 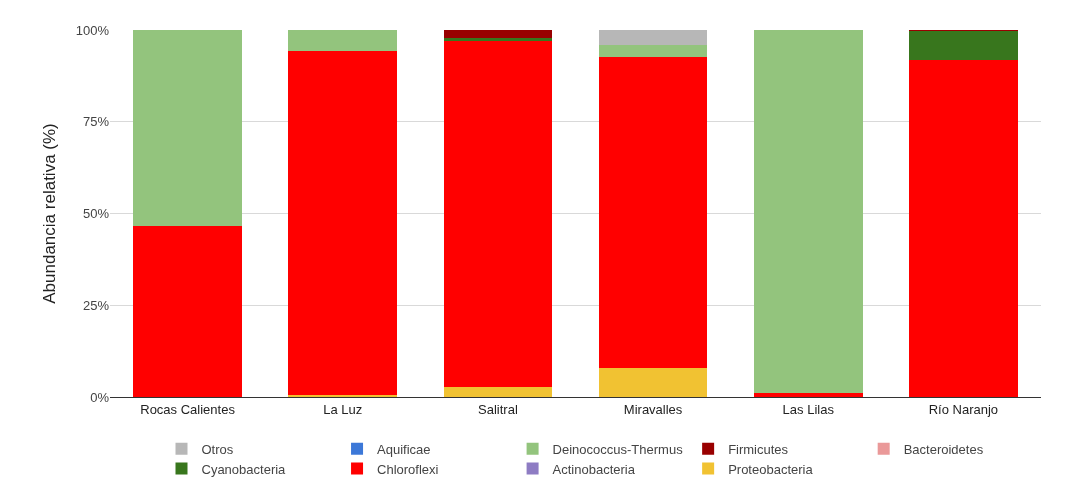 I want to click on x-tick-label: Salitral, so click(x=498, y=409).